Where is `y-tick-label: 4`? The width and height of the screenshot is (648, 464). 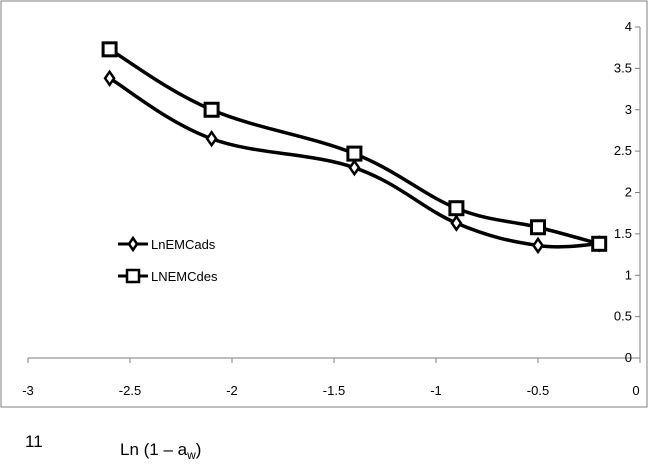
y-tick-label: 4 is located at coordinates (628, 26).